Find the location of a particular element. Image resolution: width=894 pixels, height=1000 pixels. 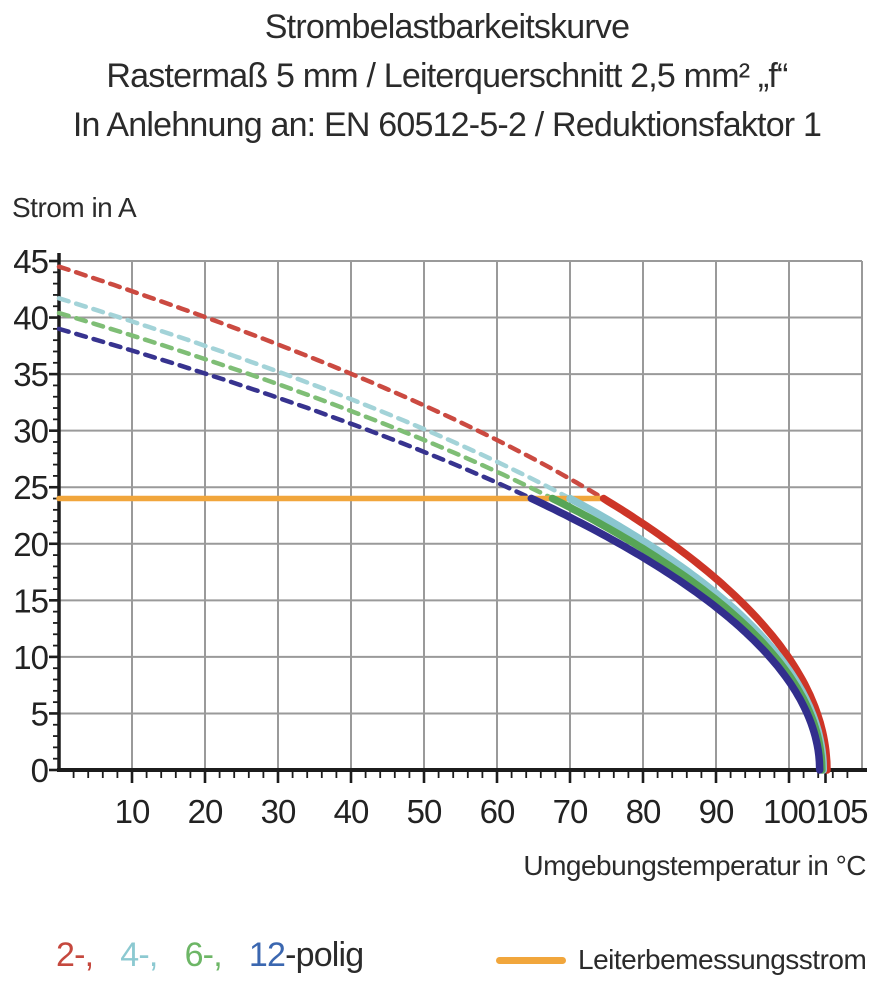

curve-dashed-2-polig is located at coordinates (331, 382).